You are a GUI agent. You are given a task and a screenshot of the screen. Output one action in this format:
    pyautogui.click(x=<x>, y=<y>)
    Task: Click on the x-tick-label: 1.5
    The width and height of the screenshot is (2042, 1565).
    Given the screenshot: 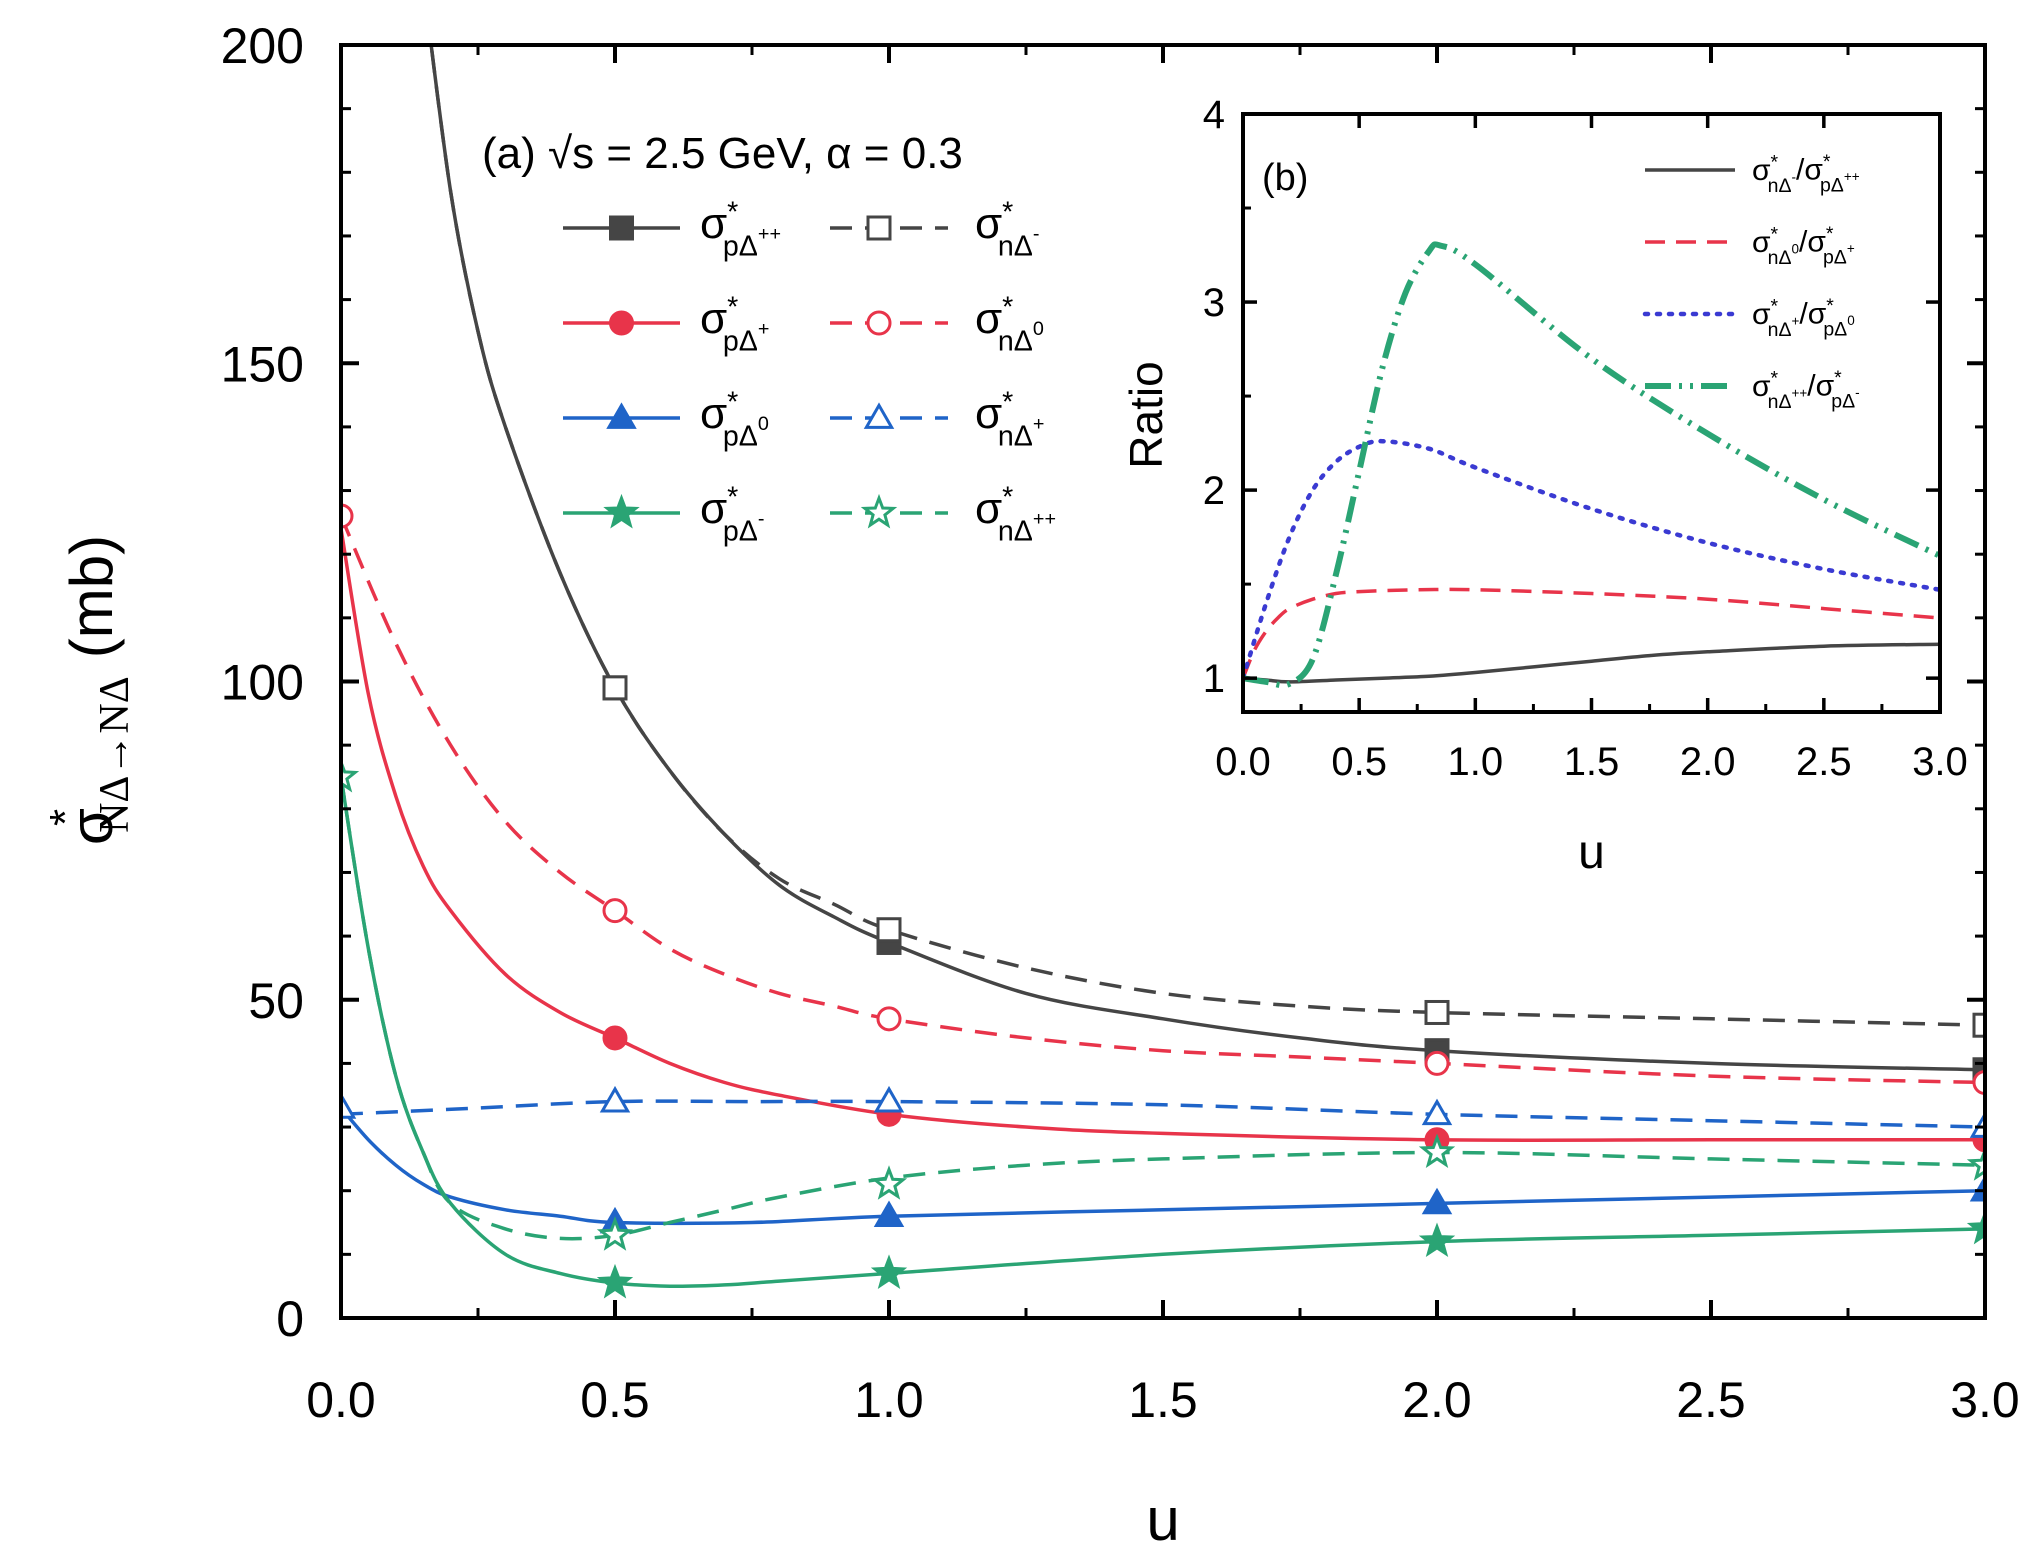 What is the action you would take?
    pyautogui.click(x=1163, y=1400)
    